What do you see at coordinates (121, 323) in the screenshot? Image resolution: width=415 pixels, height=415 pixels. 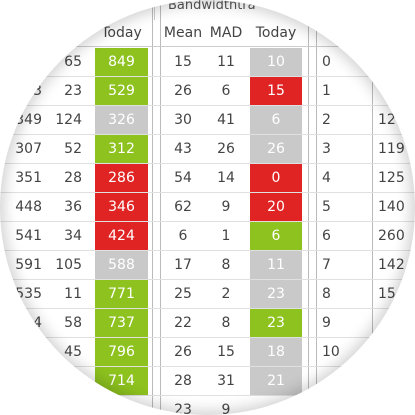 I see `status-cell: 737` at bounding box center [121, 323].